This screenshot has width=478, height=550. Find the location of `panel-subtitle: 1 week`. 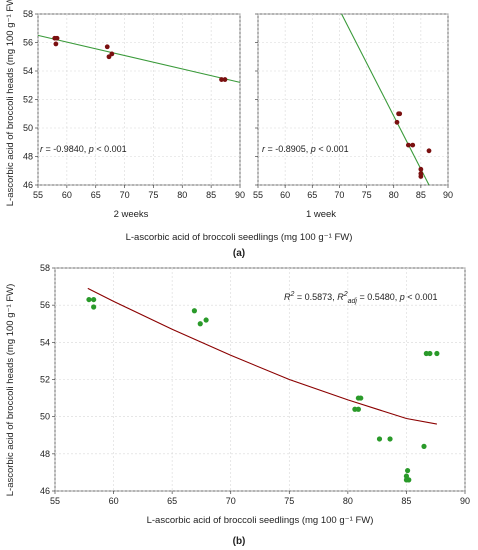

panel-subtitle: 1 week is located at coordinates (321, 214).